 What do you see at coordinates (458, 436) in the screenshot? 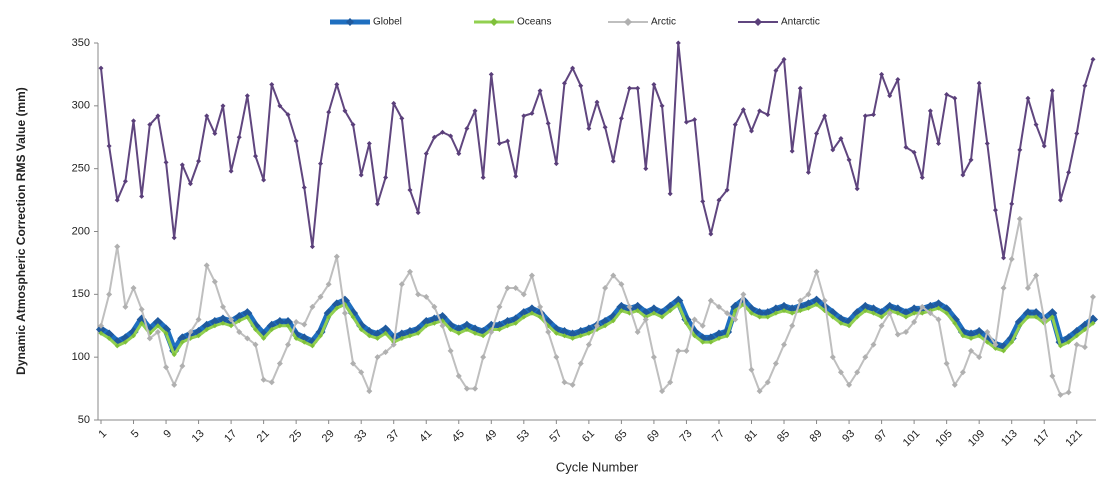
I see `x-tick-label: 45` at bounding box center [458, 436].